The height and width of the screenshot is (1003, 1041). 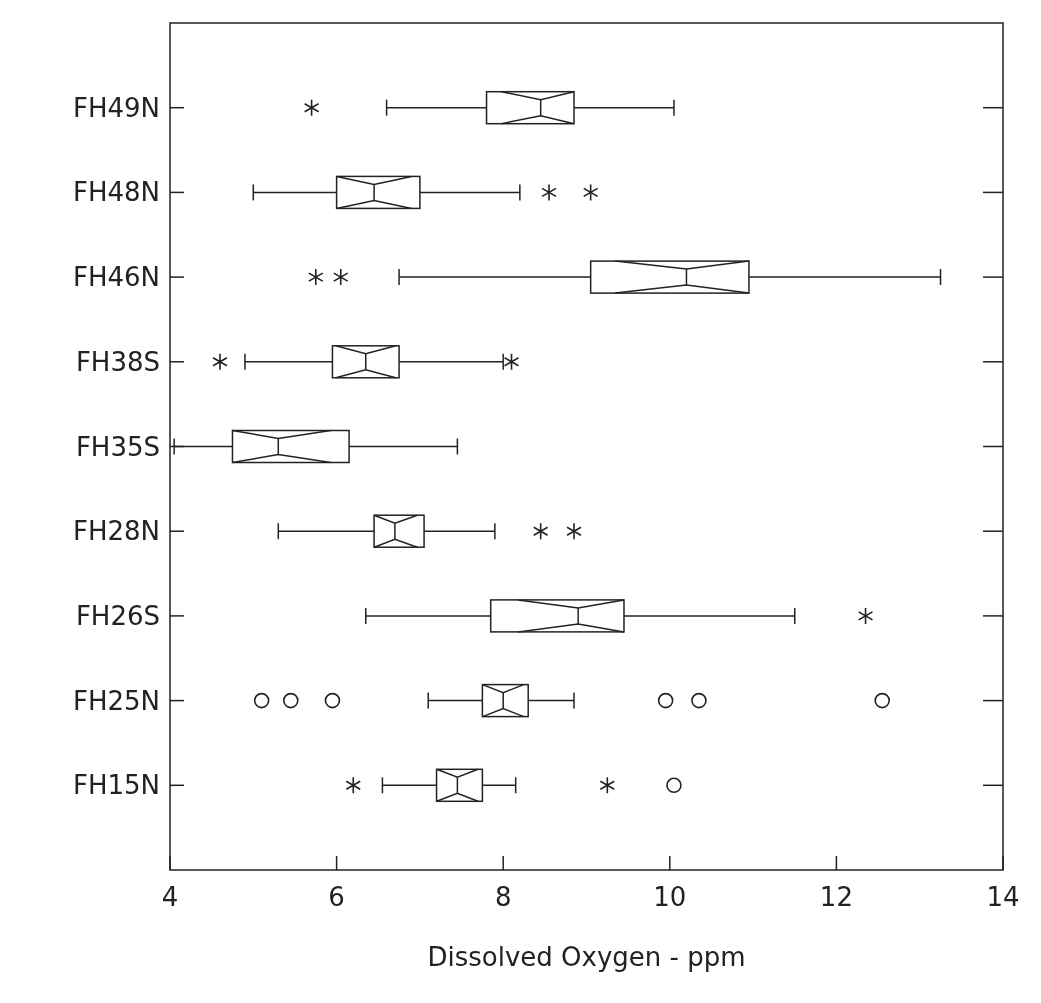 What do you see at coordinates (336, 897) in the screenshot?
I see `x-tick-label: 6` at bounding box center [336, 897].